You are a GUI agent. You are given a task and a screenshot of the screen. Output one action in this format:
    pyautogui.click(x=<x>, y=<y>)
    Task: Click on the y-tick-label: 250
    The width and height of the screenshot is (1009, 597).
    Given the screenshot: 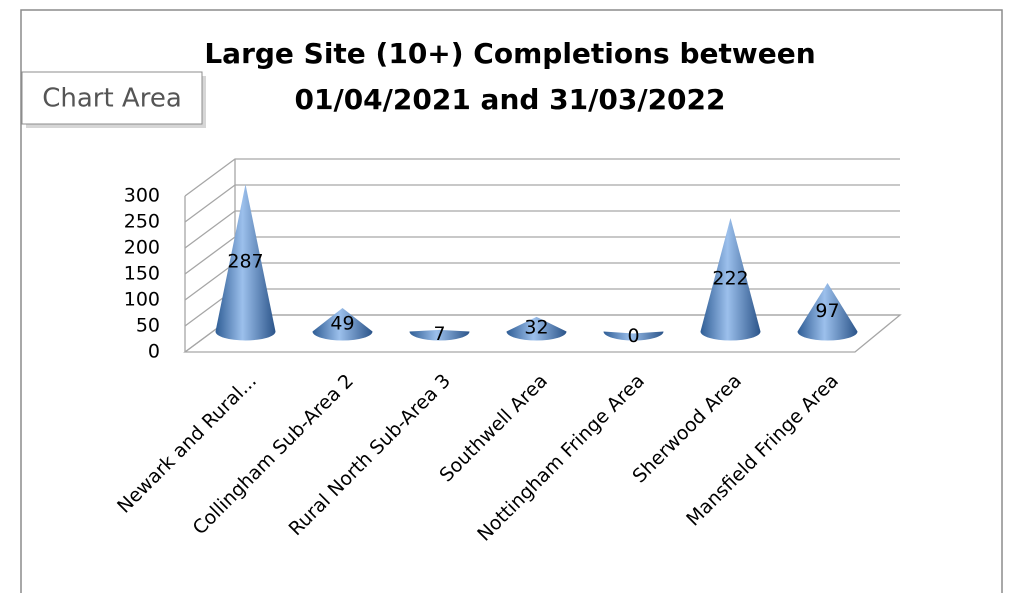 What is the action you would take?
    pyautogui.click(x=142, y=222)
    